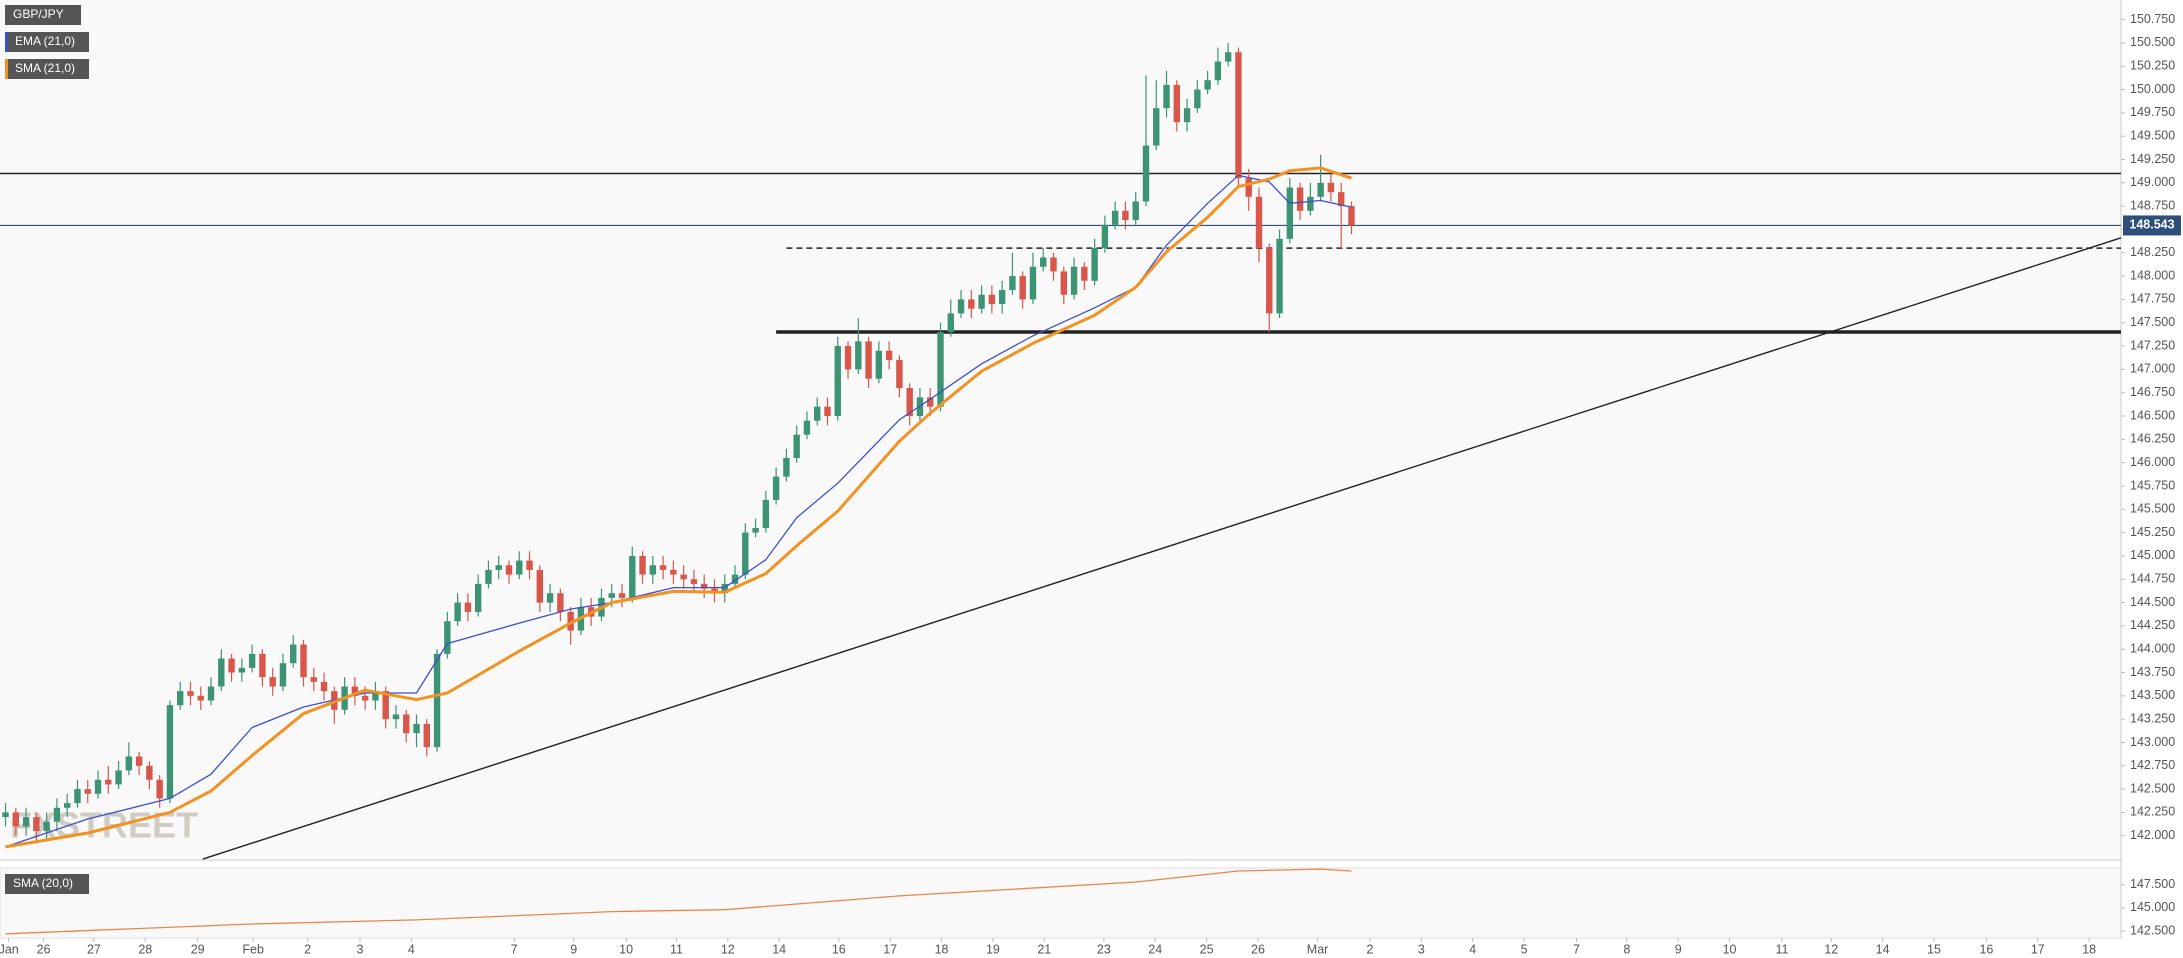 Image resolution: width=2183 pixels, height=958 pixels. What do you see at coordinates (2152, 742) in the screenshot?
I see `y-tick-label: 143.000` at bounding box center [2152, 742].